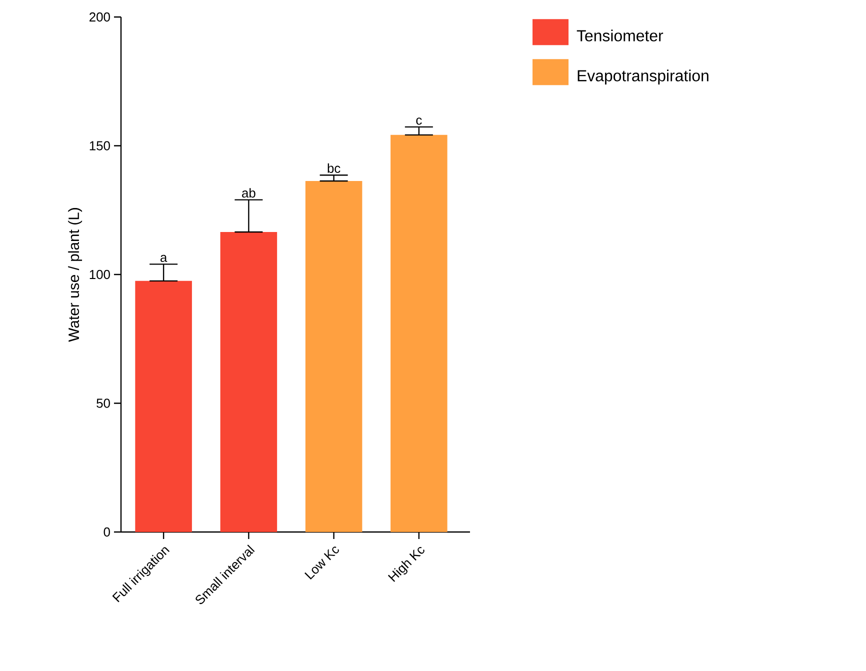 This screenshot has width=866, height=671. Describe the element at coordinates (334, 168) in the screenshot. I see `annotation: bc` at that location.